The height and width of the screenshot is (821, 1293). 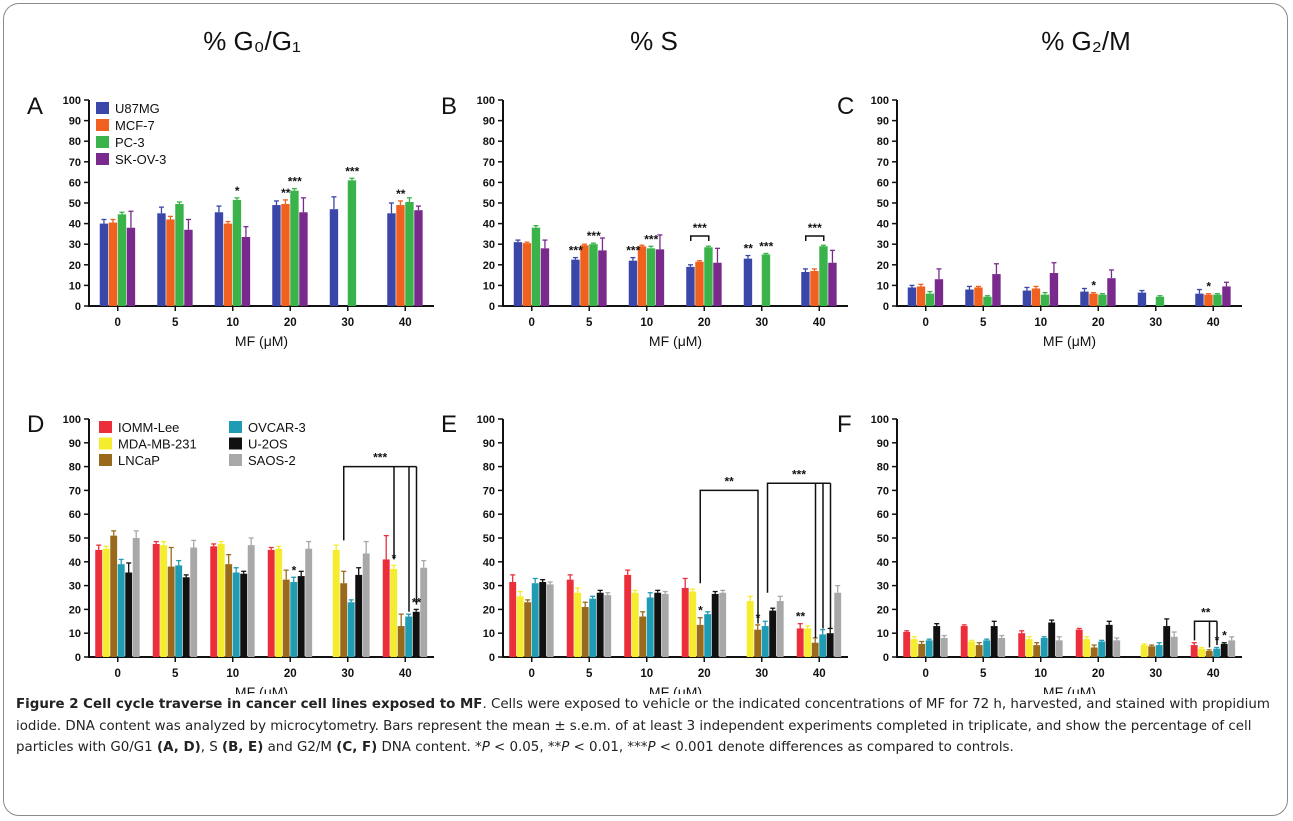 I want to click on caption-p-1: P, so click(x=485, y=747).